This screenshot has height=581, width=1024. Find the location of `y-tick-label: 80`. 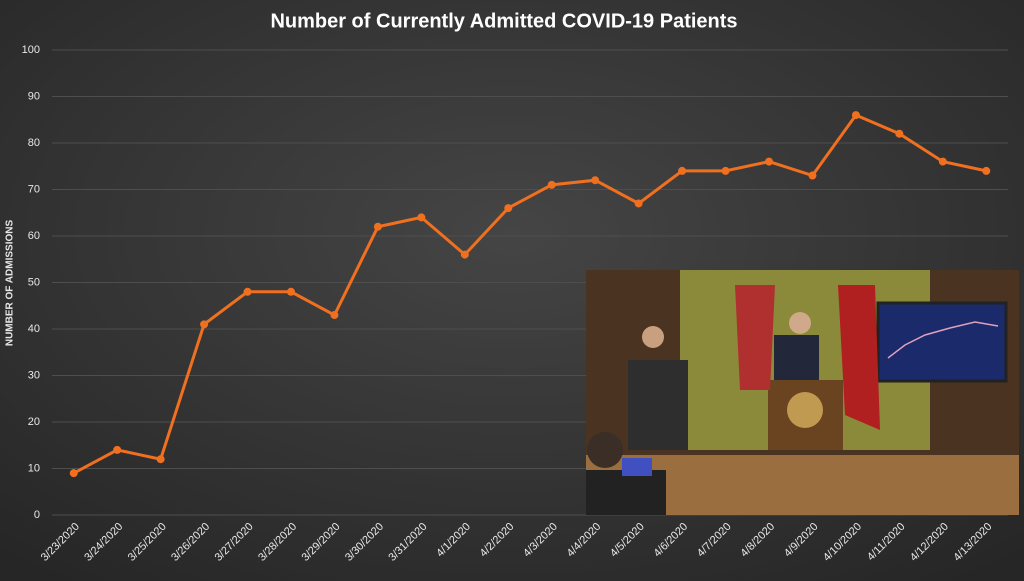

y-tick-label: 80 is located at coordinates (34, 143).